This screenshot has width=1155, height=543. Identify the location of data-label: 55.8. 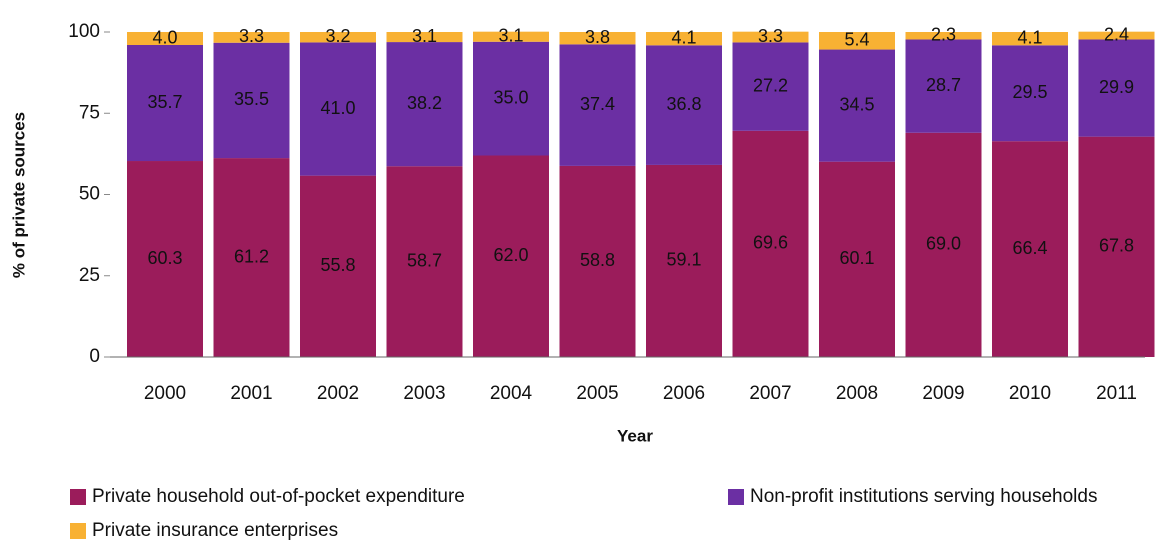
(337, 265).